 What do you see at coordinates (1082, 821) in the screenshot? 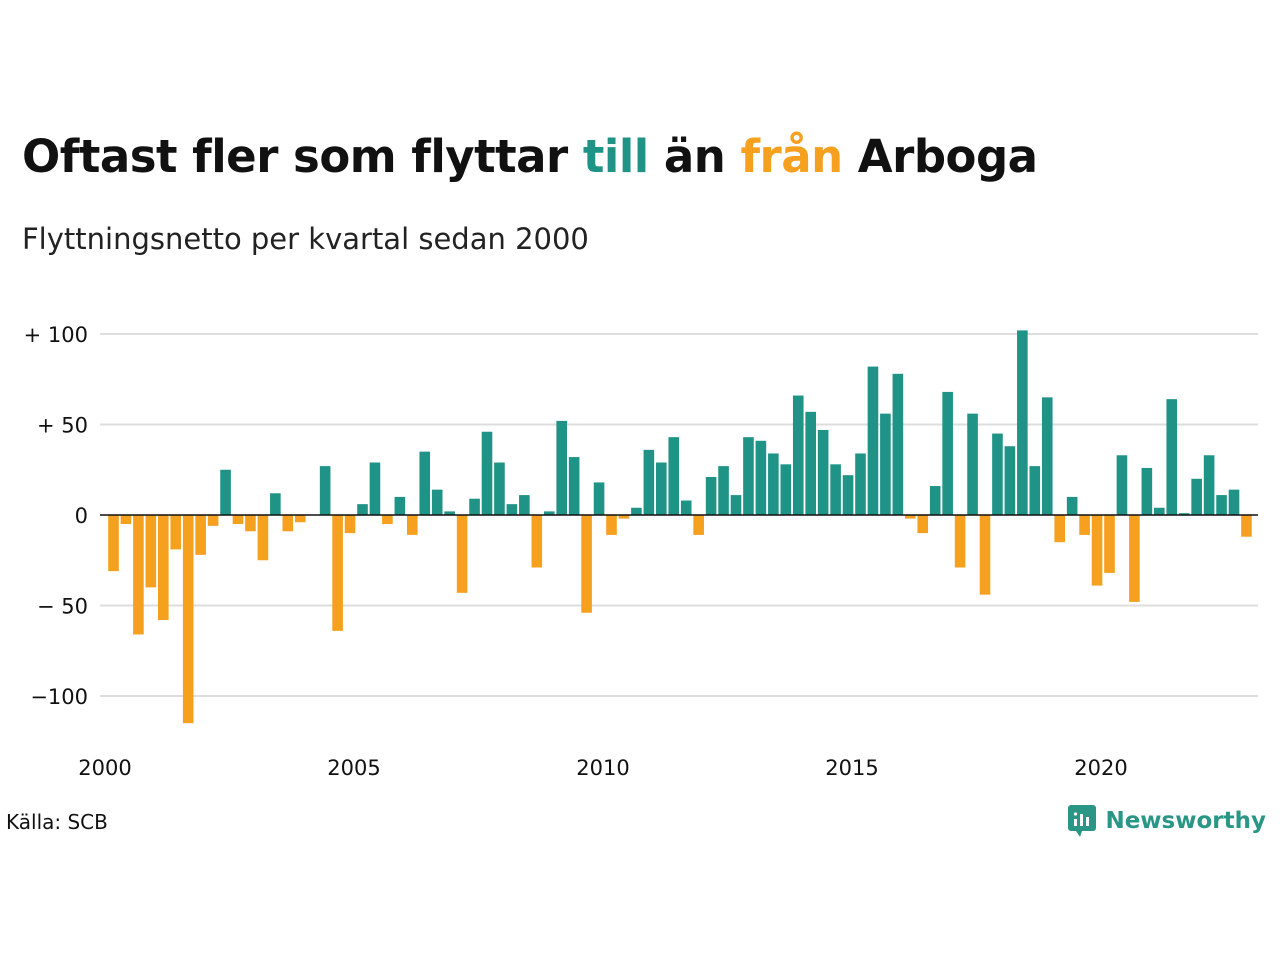
I see `newsworthy-logo-icon` at bounding box center [1082, 821].